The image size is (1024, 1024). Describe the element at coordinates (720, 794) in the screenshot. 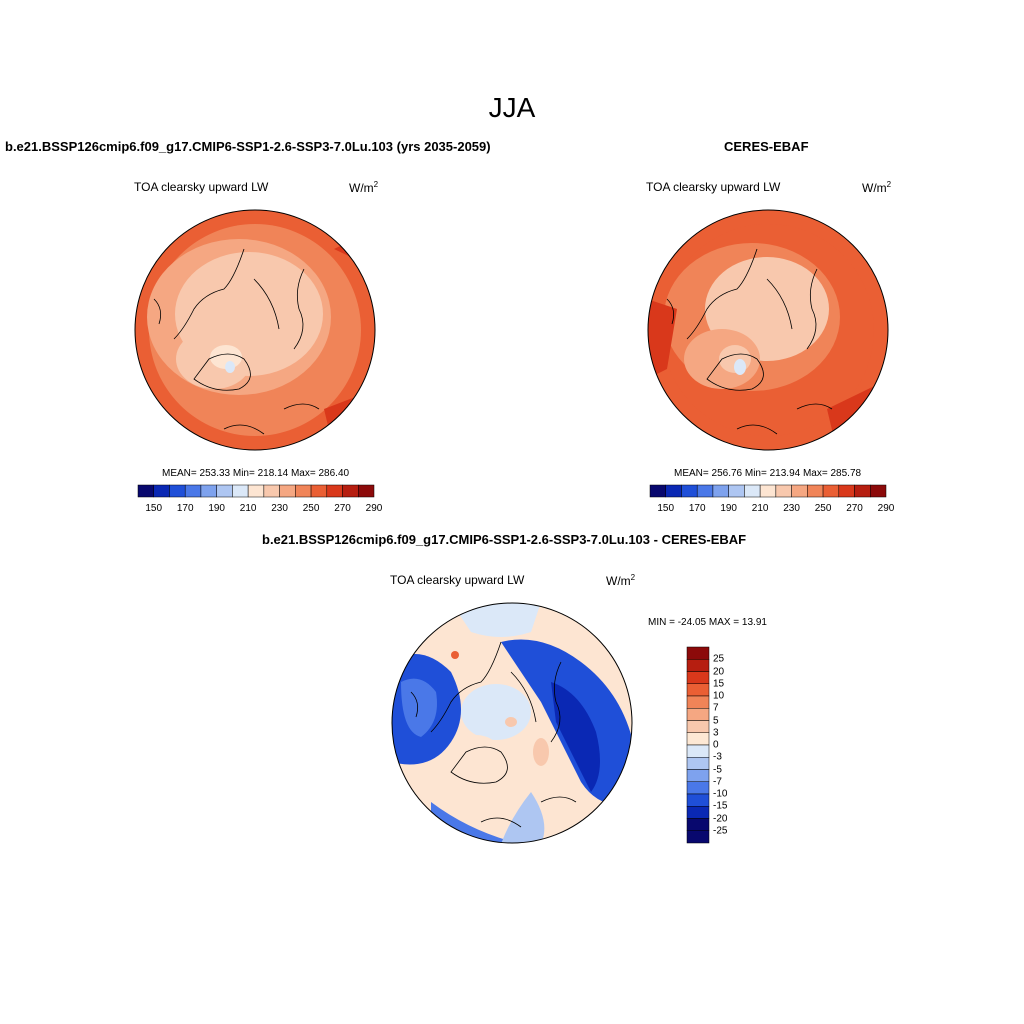

I see `colorbar-tick-label: -10` at that location.